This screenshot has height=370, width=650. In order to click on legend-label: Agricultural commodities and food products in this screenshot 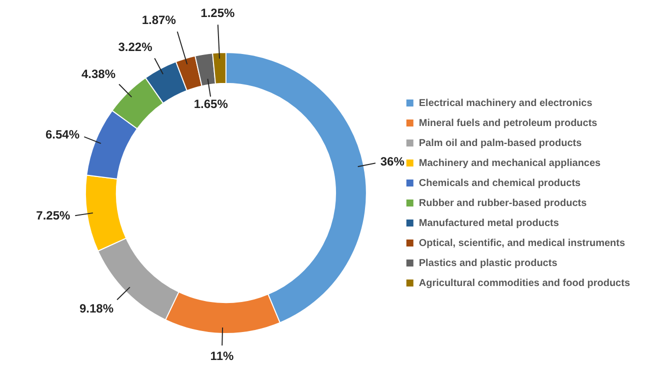, I will do `click(524, 283)`.